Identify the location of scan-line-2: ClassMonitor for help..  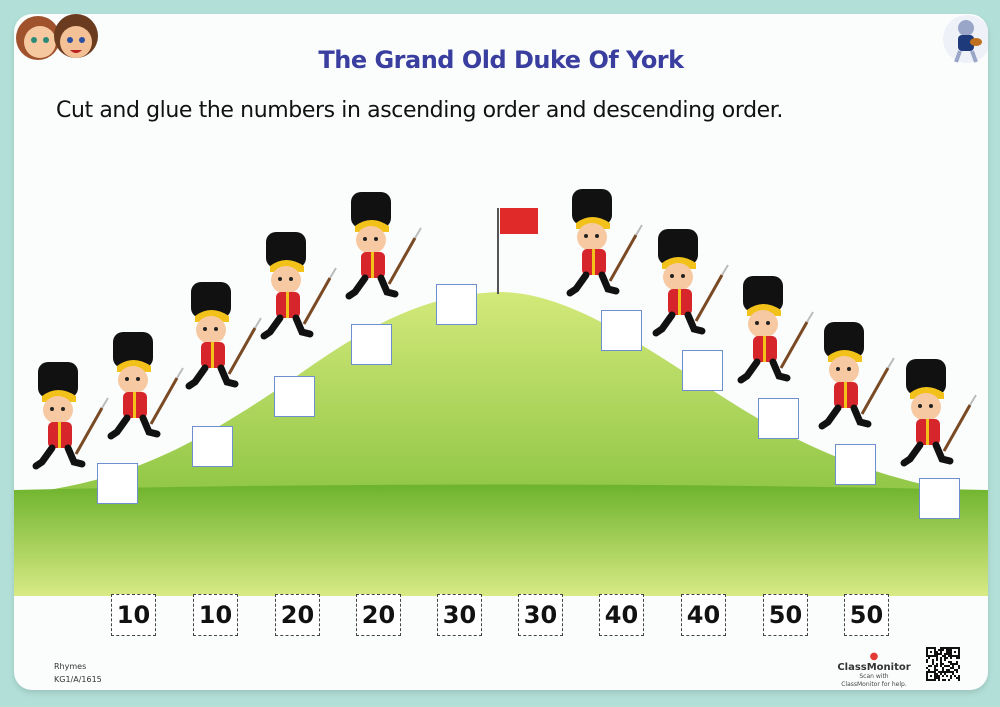
(874, 684).